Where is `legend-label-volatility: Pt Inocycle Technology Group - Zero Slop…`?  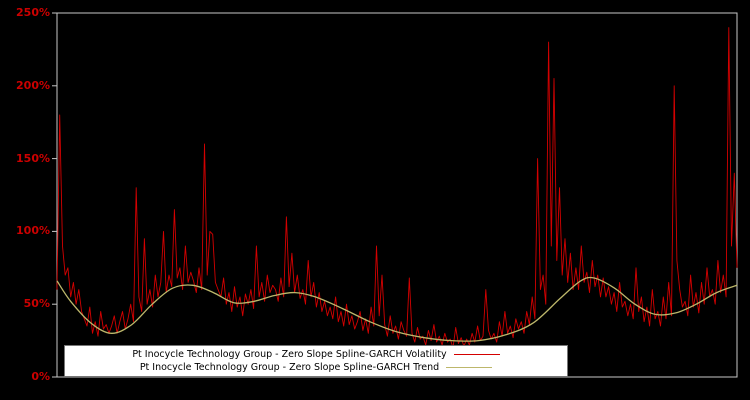
legend-label-volatility: Pt Inocycle Technology Group - Zero Slop… is located at coordinates (289, 354).